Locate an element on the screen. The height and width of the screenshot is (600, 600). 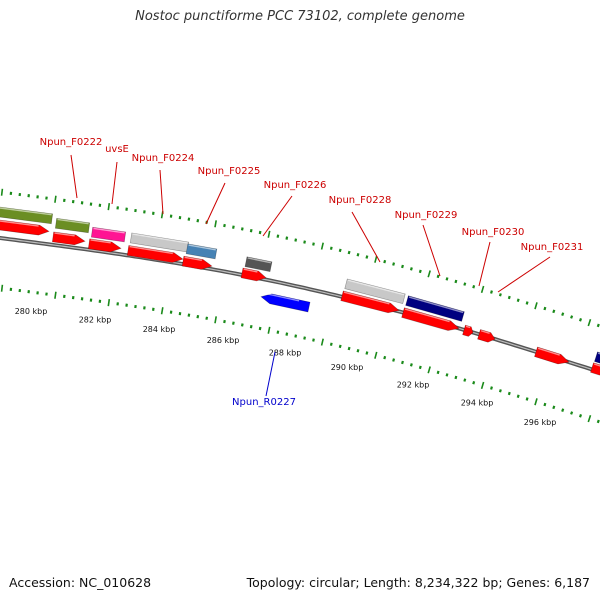
cds-forward-9-shape is located at coordinates (468, 330).